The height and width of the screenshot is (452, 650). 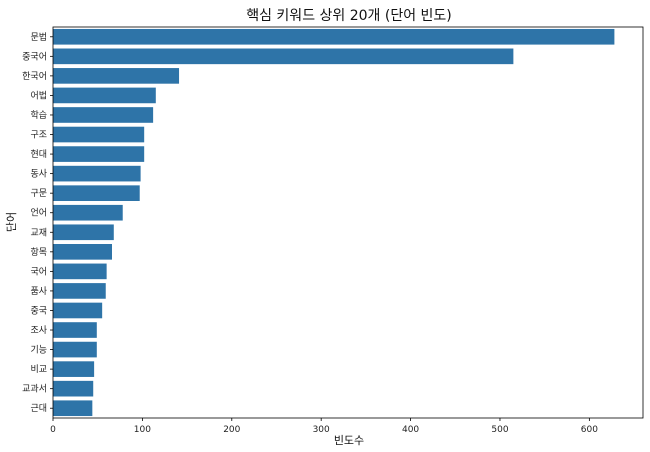 I want to click on y-tick-label: 조사, so click(x=38, y=330).